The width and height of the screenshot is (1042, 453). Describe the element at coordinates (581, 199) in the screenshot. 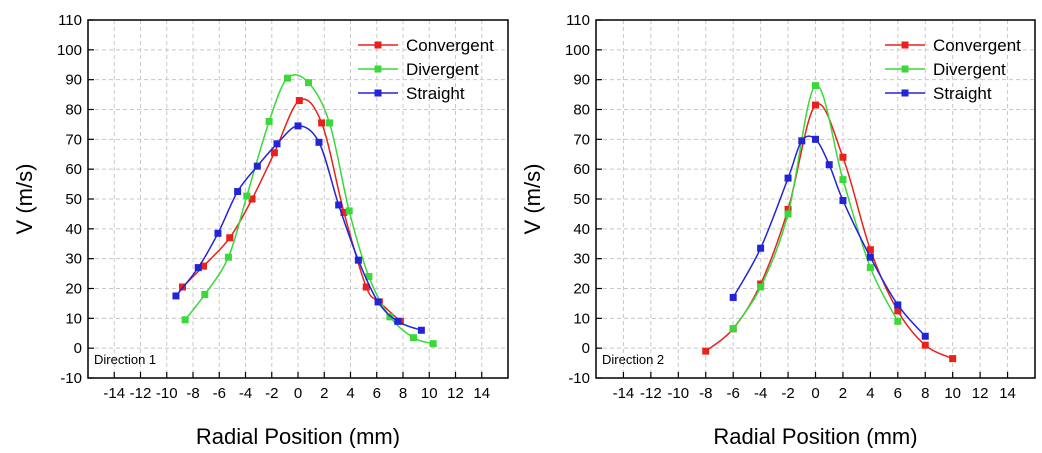

I see `y-tick-label: 50` at that location.